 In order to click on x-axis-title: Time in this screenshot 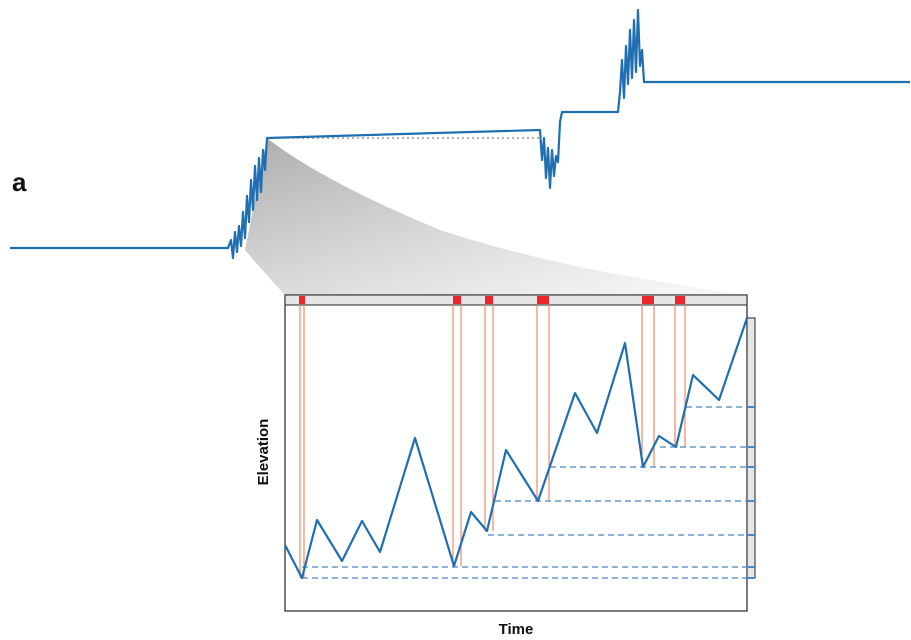, I will do `click(516, 629)`.